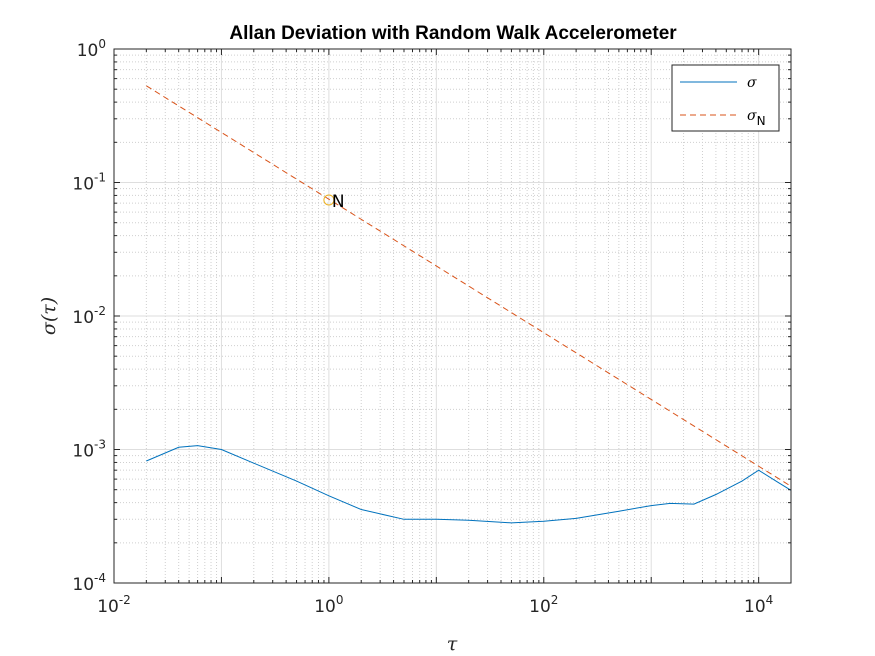 The image size is (875, 656). I want to click on y-tick-label-exponent: -4, so click(100, 578).